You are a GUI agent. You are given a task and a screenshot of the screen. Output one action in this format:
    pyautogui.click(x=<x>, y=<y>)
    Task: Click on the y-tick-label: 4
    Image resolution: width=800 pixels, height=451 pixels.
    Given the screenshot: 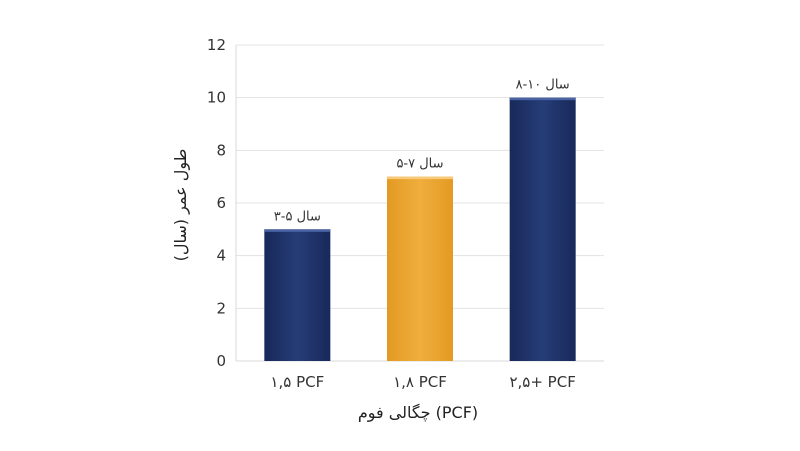 What is the action you would take?
    pyautogui.click(x=221, y=256)
    